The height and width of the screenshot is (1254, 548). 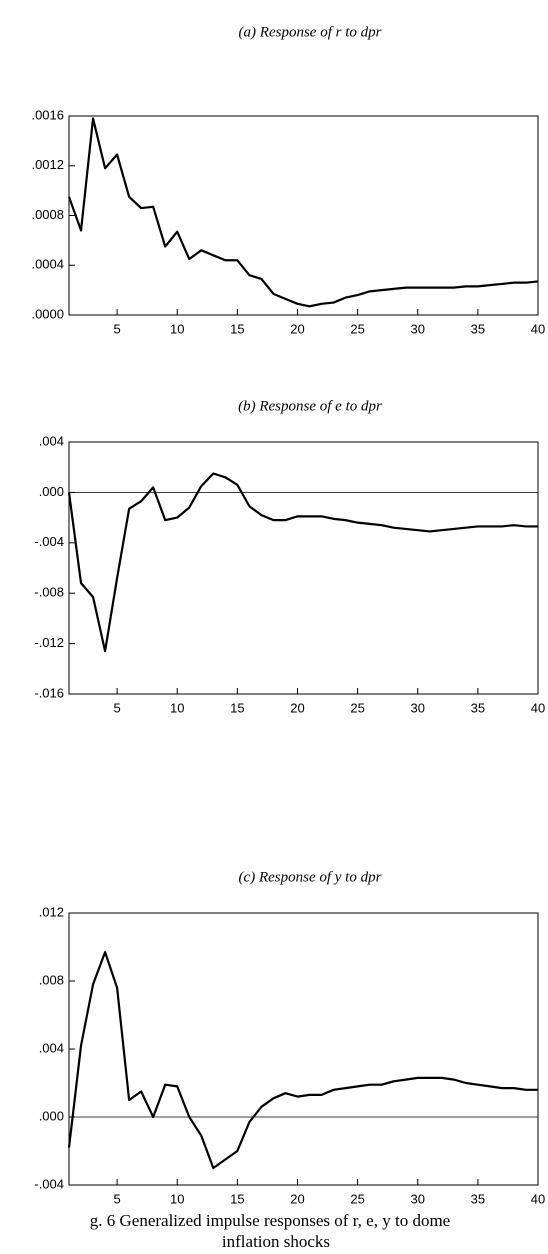 I want to click on caption: inflation shocks, so click(x=276, y=1241).